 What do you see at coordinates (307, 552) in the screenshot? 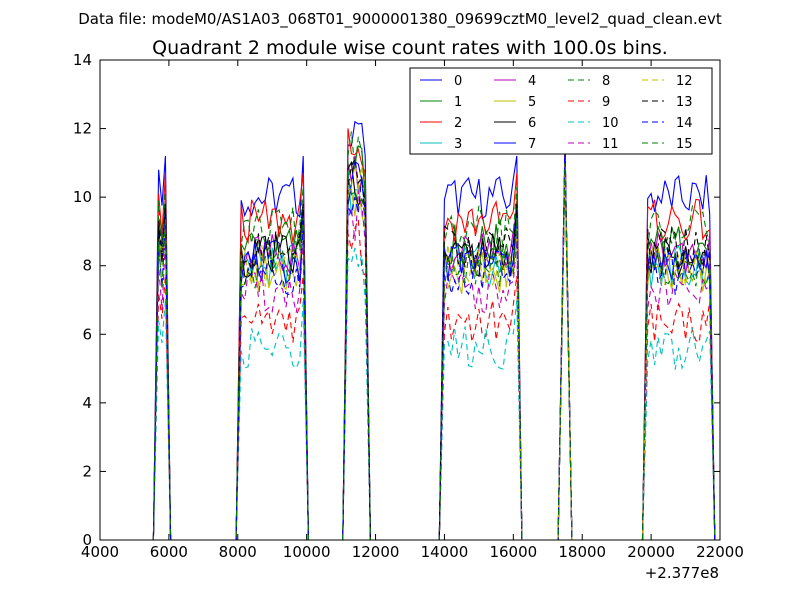
I see `x-tick-label: 10000` at bounding box center [307, 552].